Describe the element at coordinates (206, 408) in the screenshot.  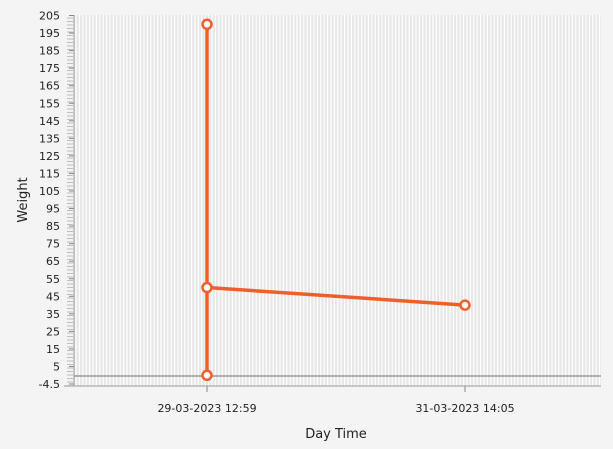
I see `x-tick-label: 29-03-2023 12:59` at that location.